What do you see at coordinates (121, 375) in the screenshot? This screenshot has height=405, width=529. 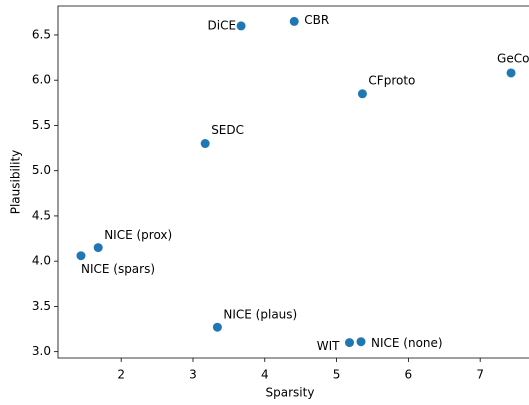 I see `x-tick-label: 2` at bounding box center [121, 375].